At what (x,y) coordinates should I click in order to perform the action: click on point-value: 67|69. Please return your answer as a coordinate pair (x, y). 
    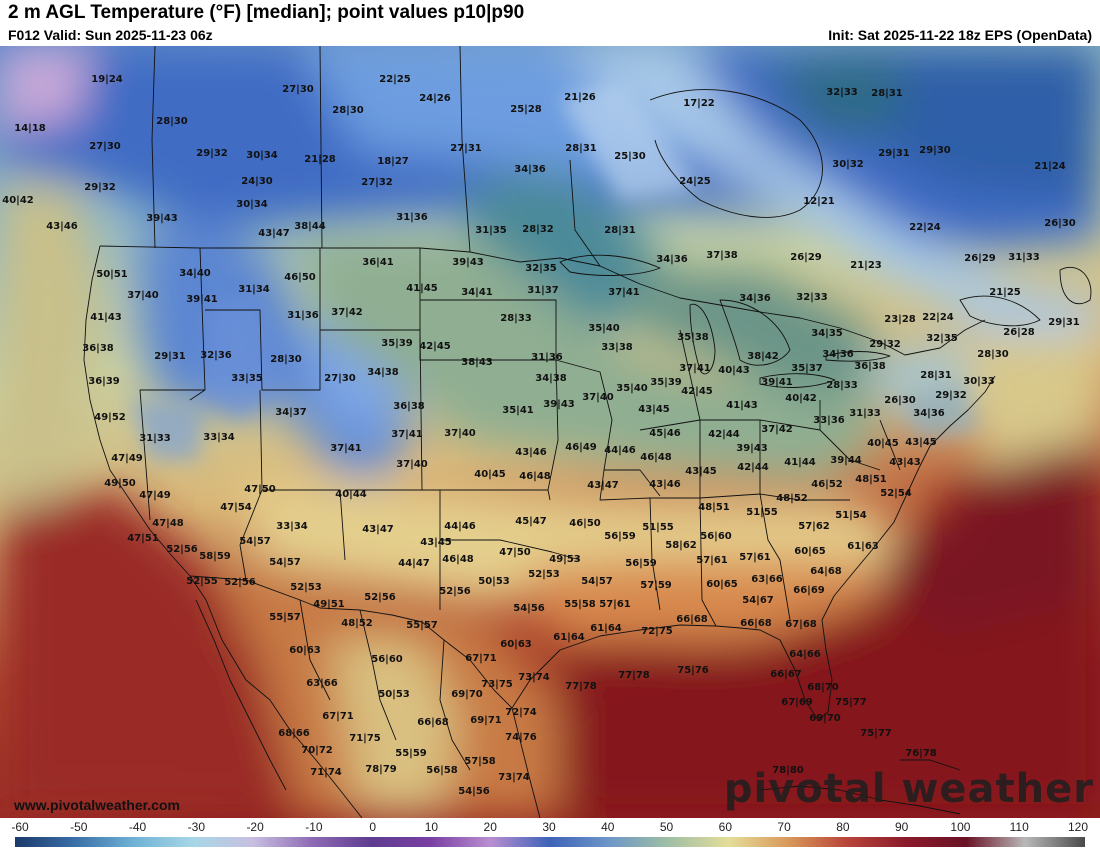
    Looking at the image, I should click on (797, 702).